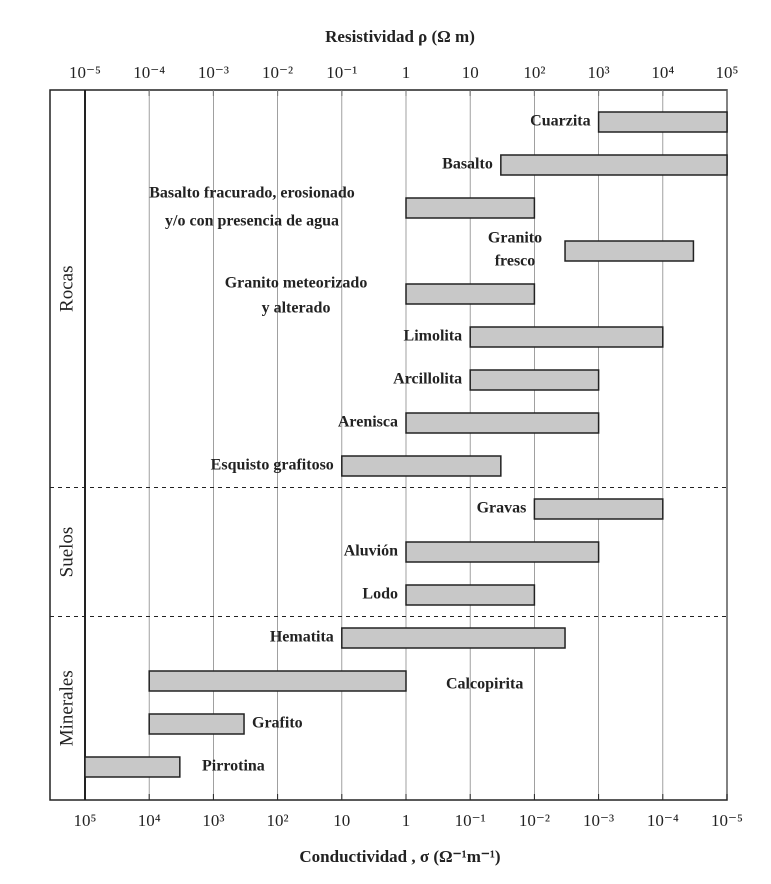 The width and height of the screenshot is (771, 884). Describe the element at coordinates (278, 820) in the screenshot. I see `x2-tick-label: 10²` at that location.